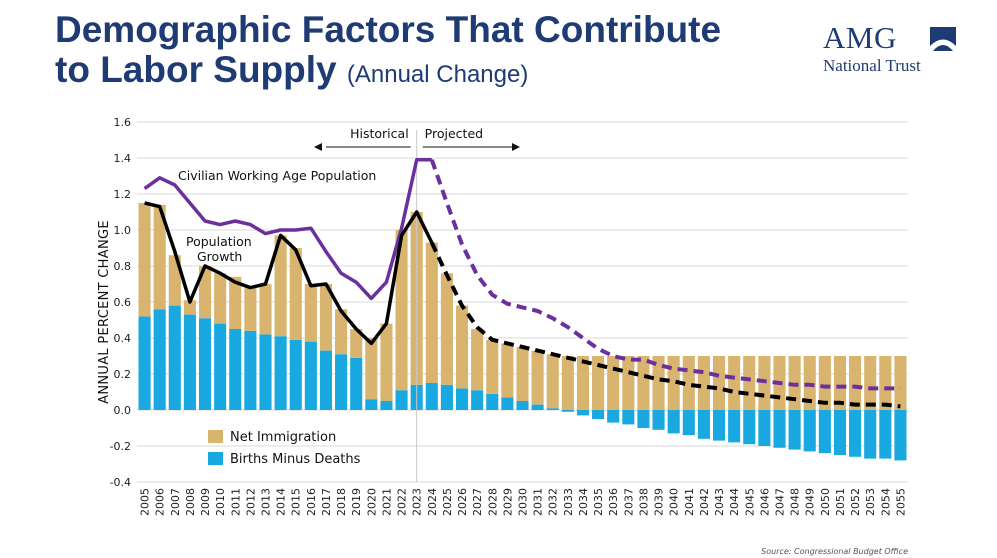 The height and width of the screenshot is (558, 997). What do you see at coordinates (283, 437) in the screenshot?
I see `legend-label: Net Immigration` at bounding box center [283, 437].